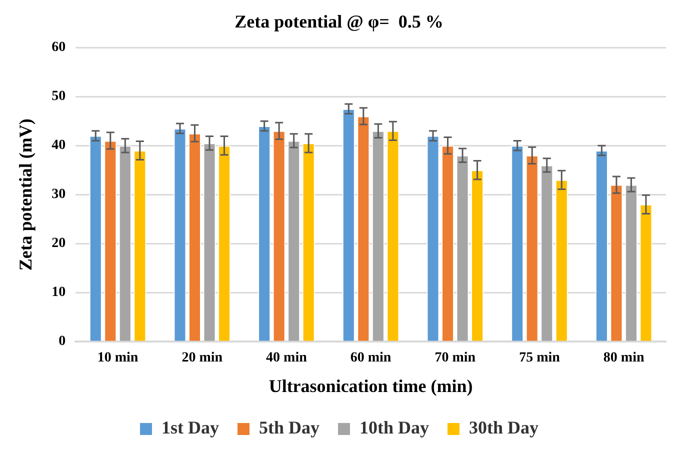 The width and height of the screenshot is (684, 460). Describe the element at coordinates (394, 428) in the screenshot. I see `legend-label: 10th Day` at that location.